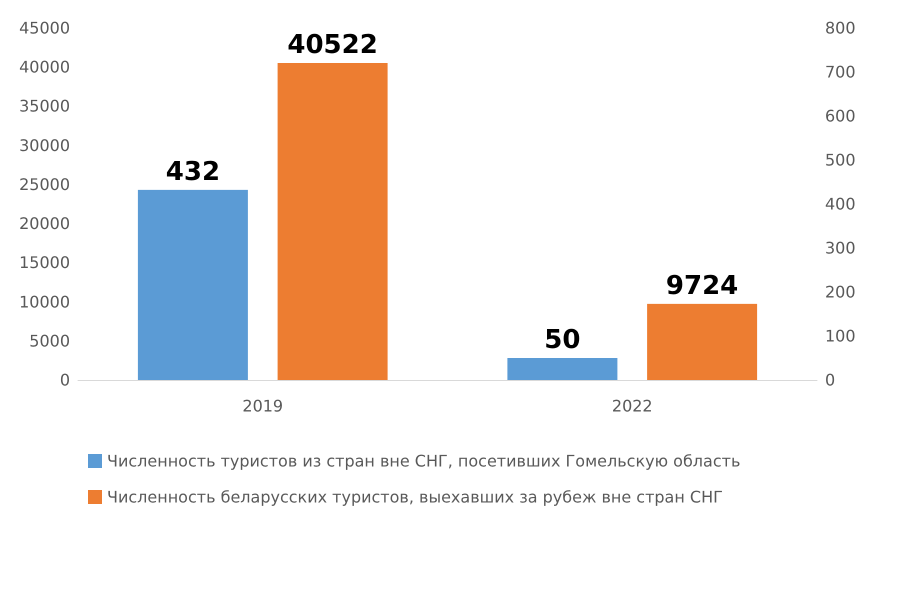 The height and width of the screenshot is (603, 900). I want to click on y2-tick-label: 600, so click(840, 116).